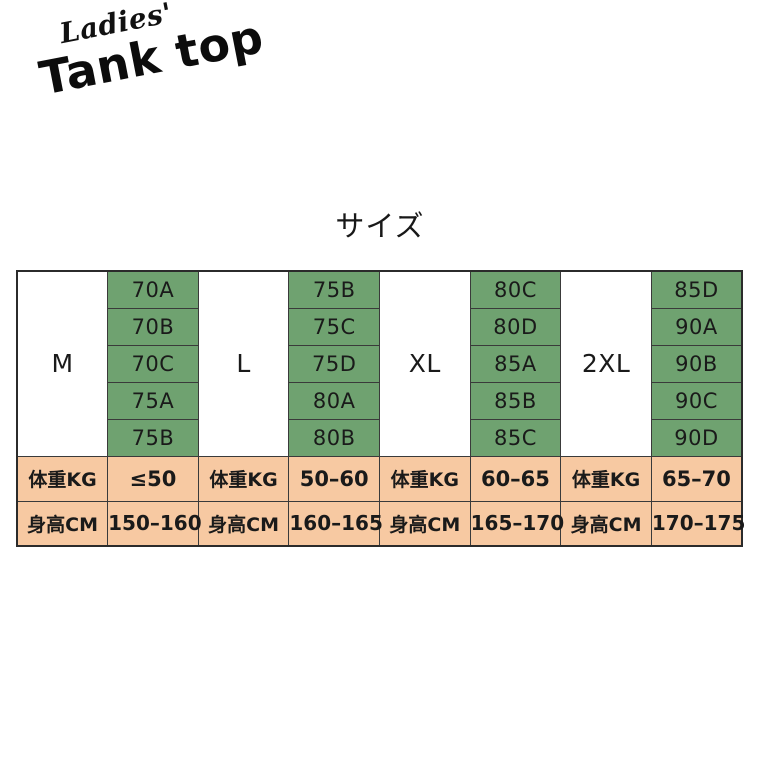 This screenshot has width=760, height=760. What do you see at coordinates (334, 437) in the screenshot?
I see `cup-cell: 80B` at bounding box center [334, 437].